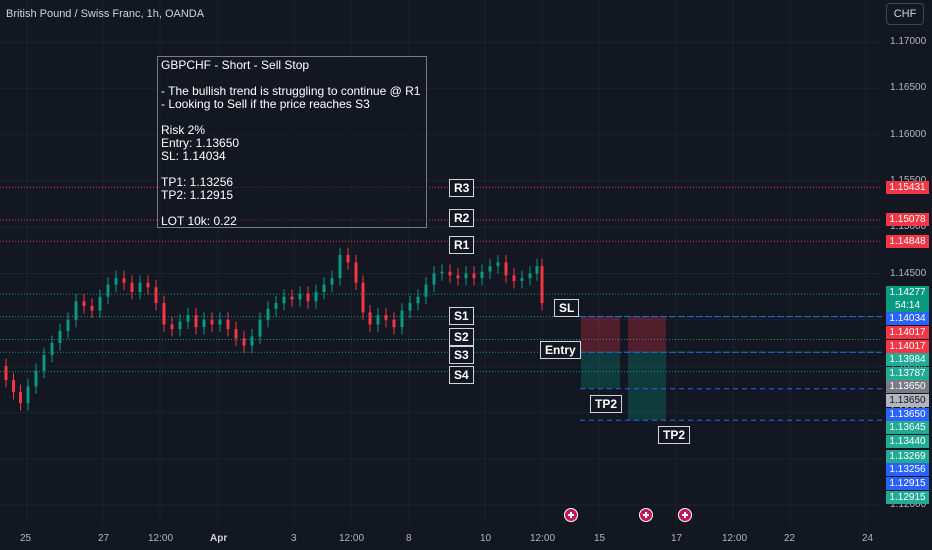 The height and width of the screenshot is (550, 932). Describe the element at coordinates (907, 359) in the screenshot. I see `price-tag: 1.13984` at that location.